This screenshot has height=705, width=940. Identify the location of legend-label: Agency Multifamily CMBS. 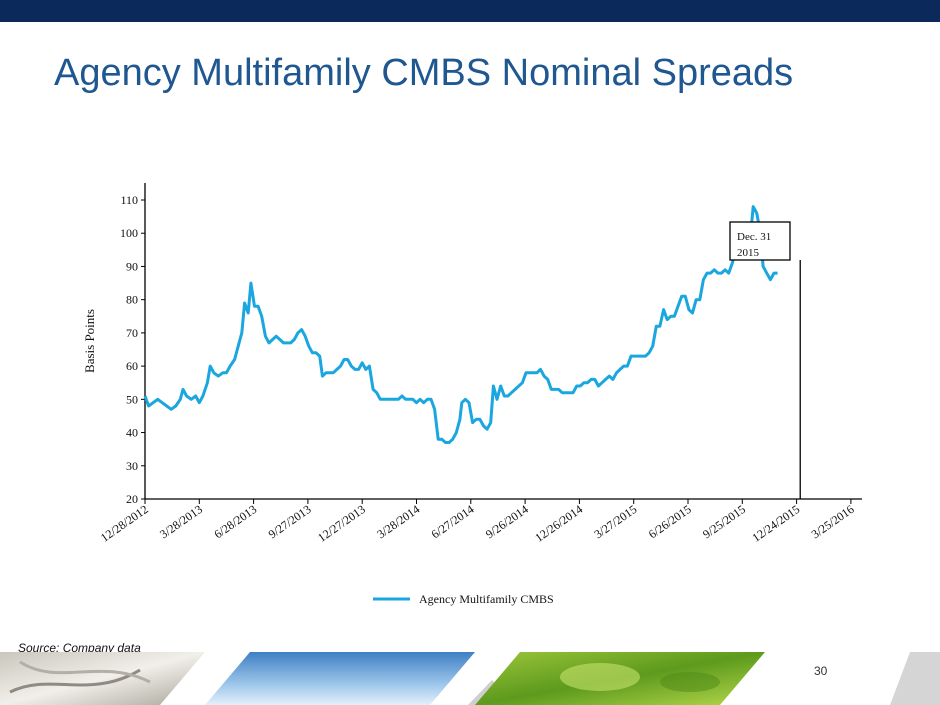
(486, 599).